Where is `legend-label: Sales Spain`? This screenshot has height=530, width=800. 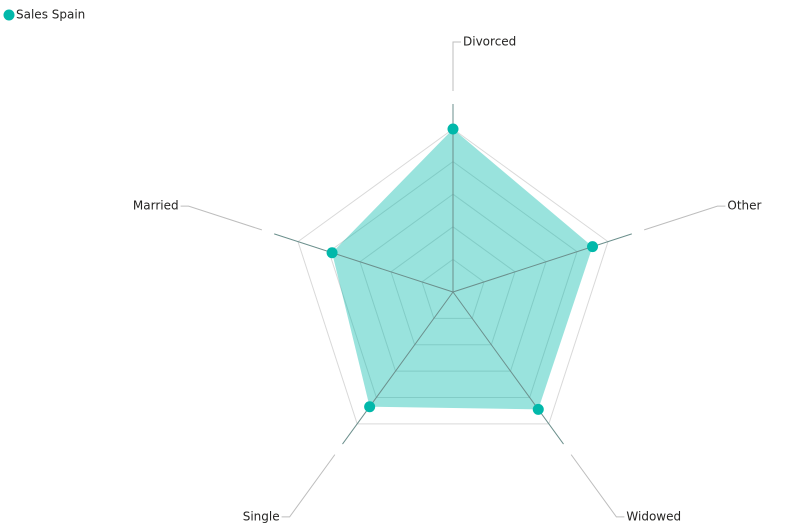 legend-label: Sales Spain is located at coordinates (50, 15).